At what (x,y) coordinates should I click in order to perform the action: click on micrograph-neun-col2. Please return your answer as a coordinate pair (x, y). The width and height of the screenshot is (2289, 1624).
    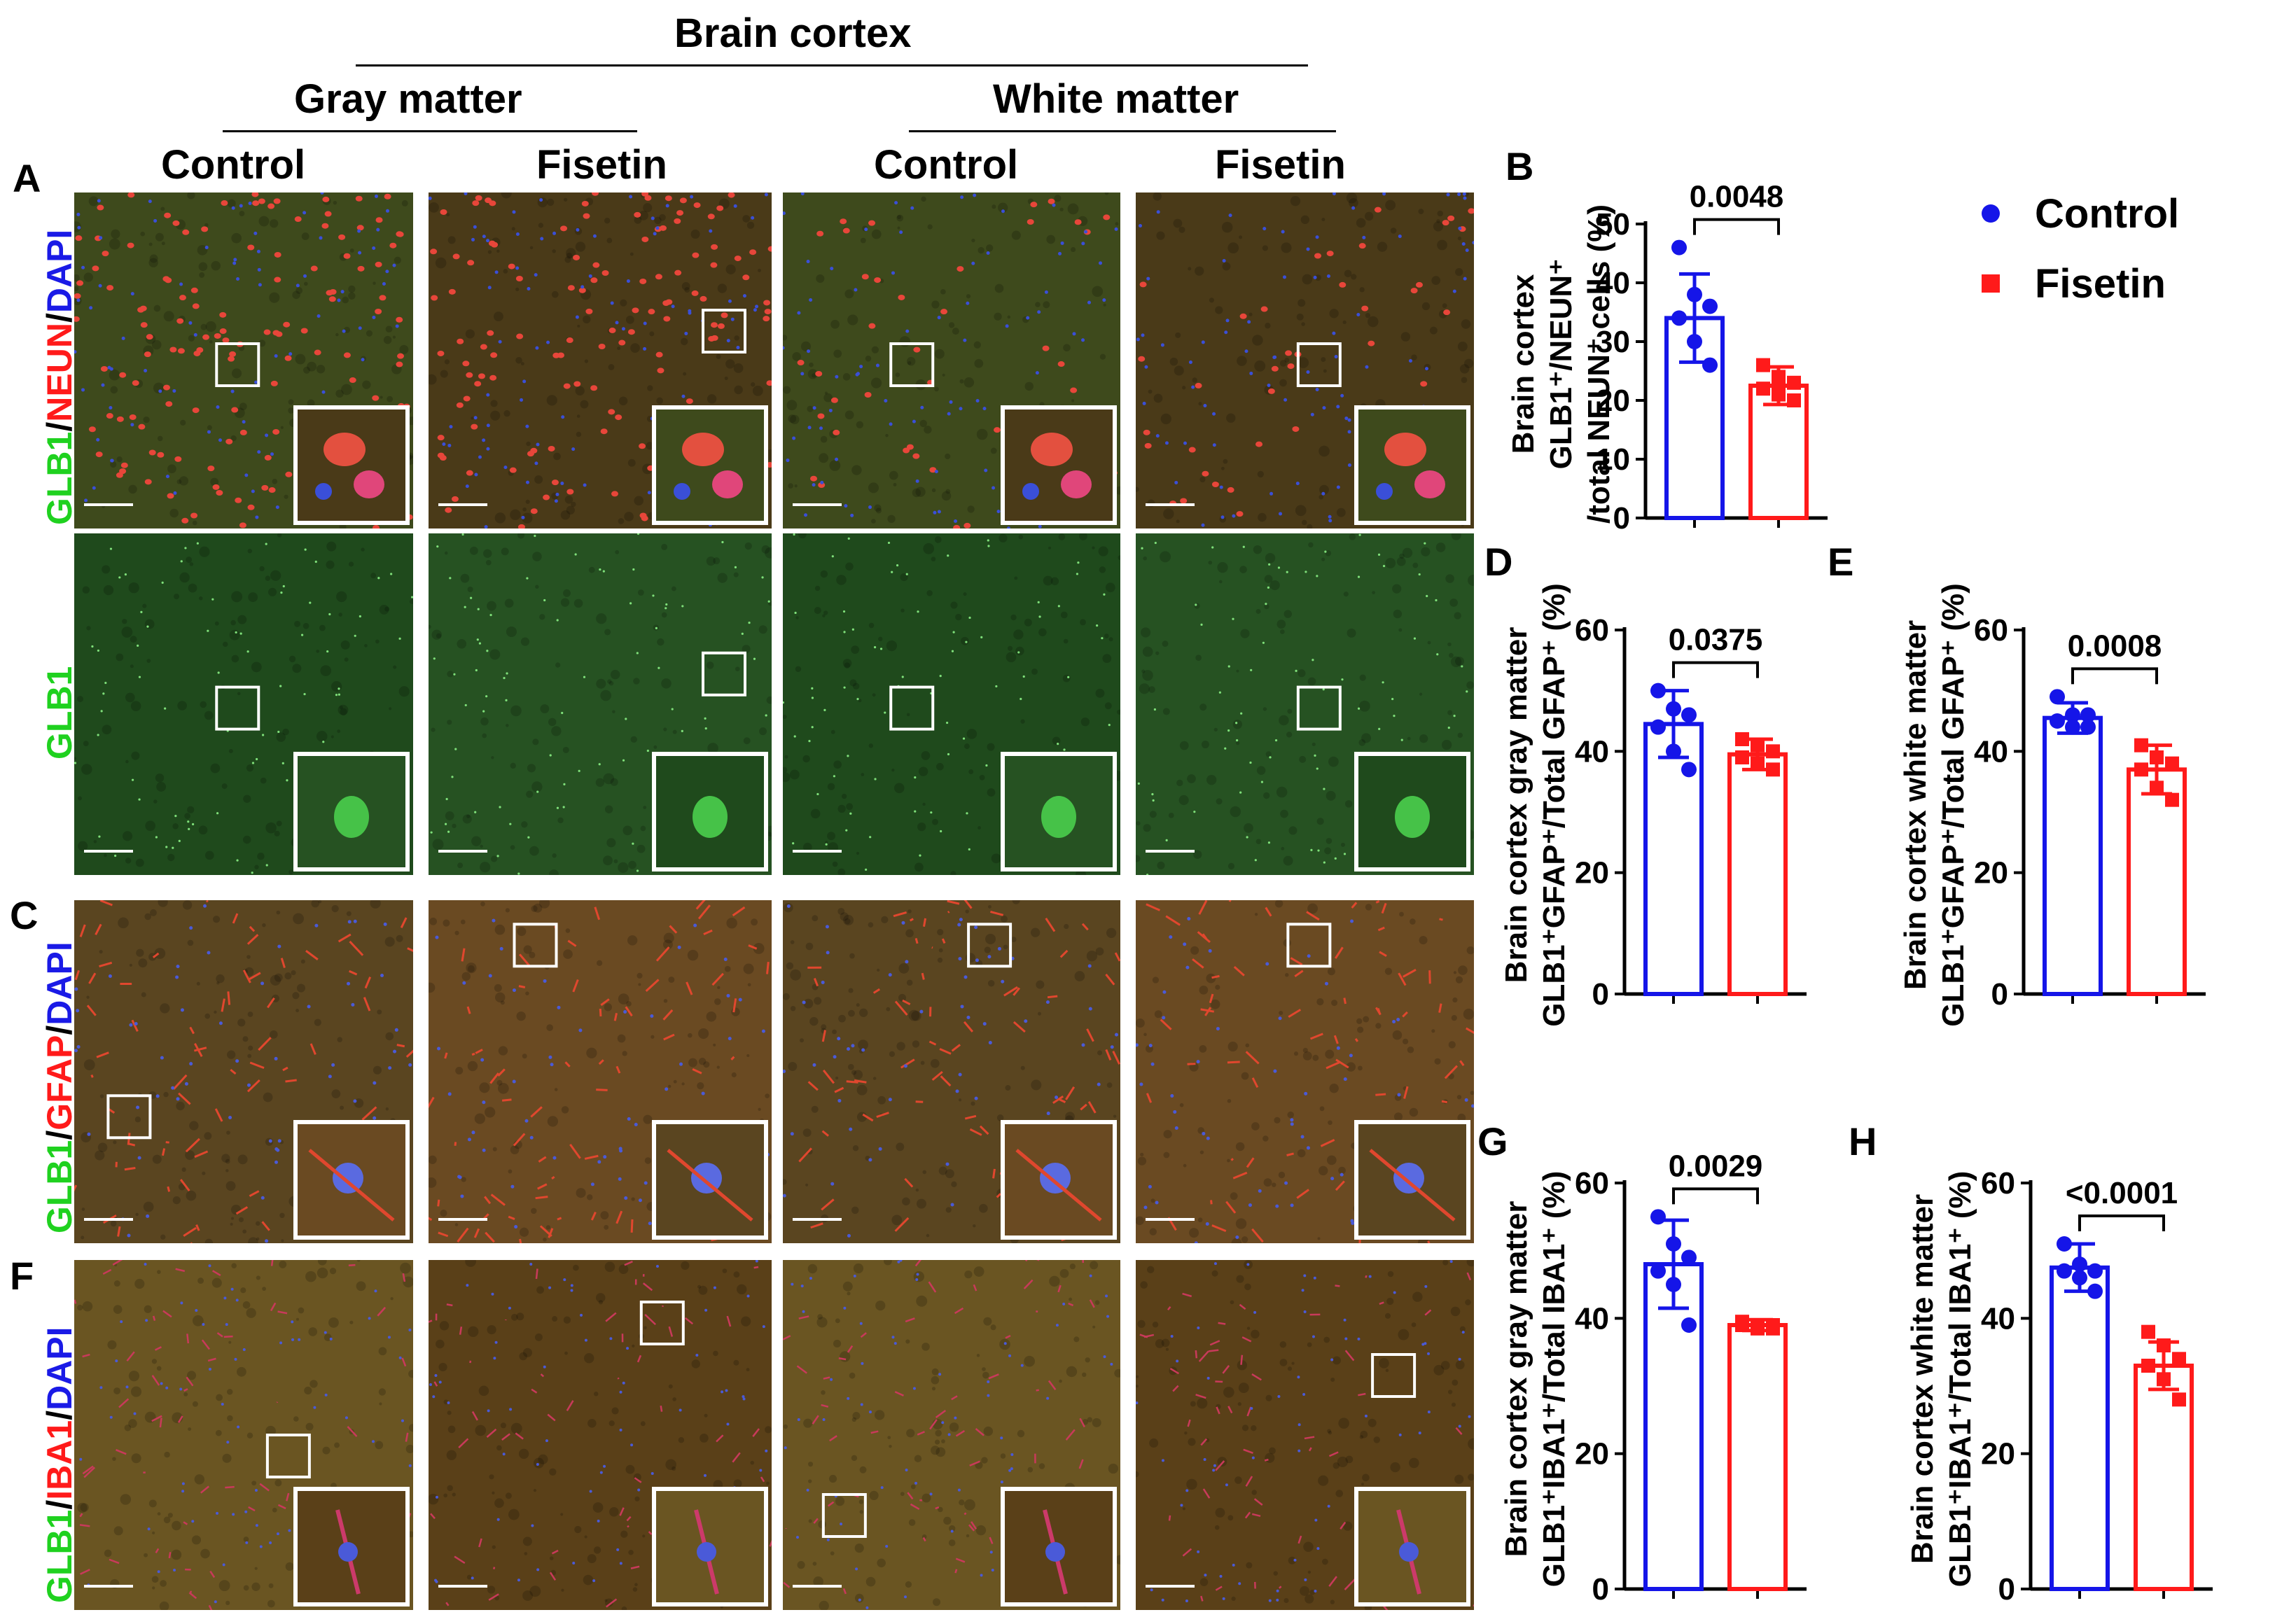
    Looking at the image, I should click on (600, 360).